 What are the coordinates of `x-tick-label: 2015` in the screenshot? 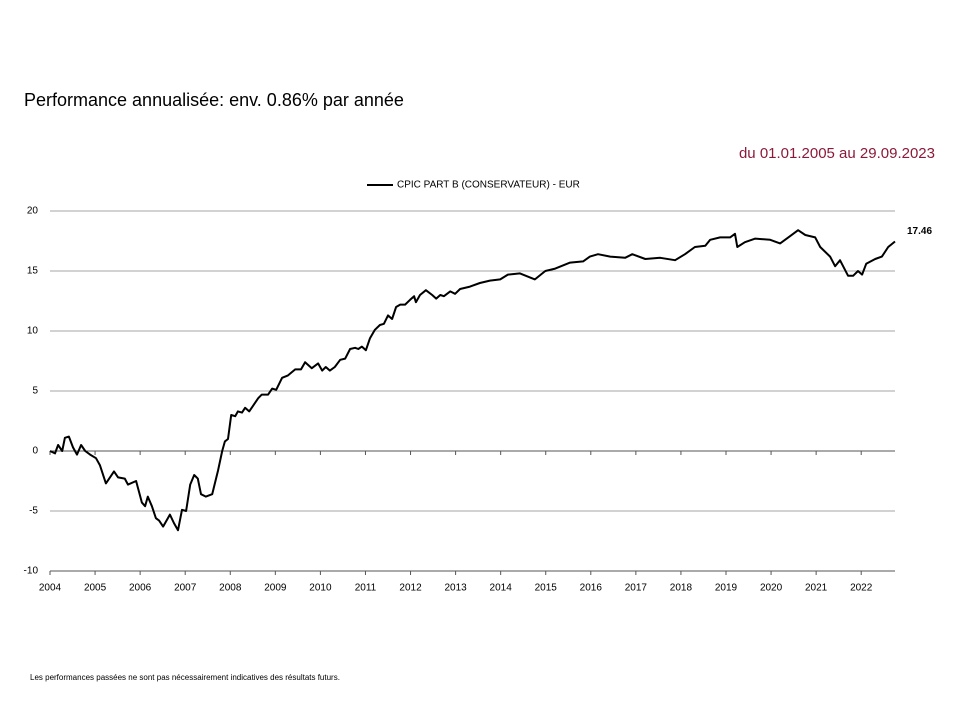 It's located at (546, 588).